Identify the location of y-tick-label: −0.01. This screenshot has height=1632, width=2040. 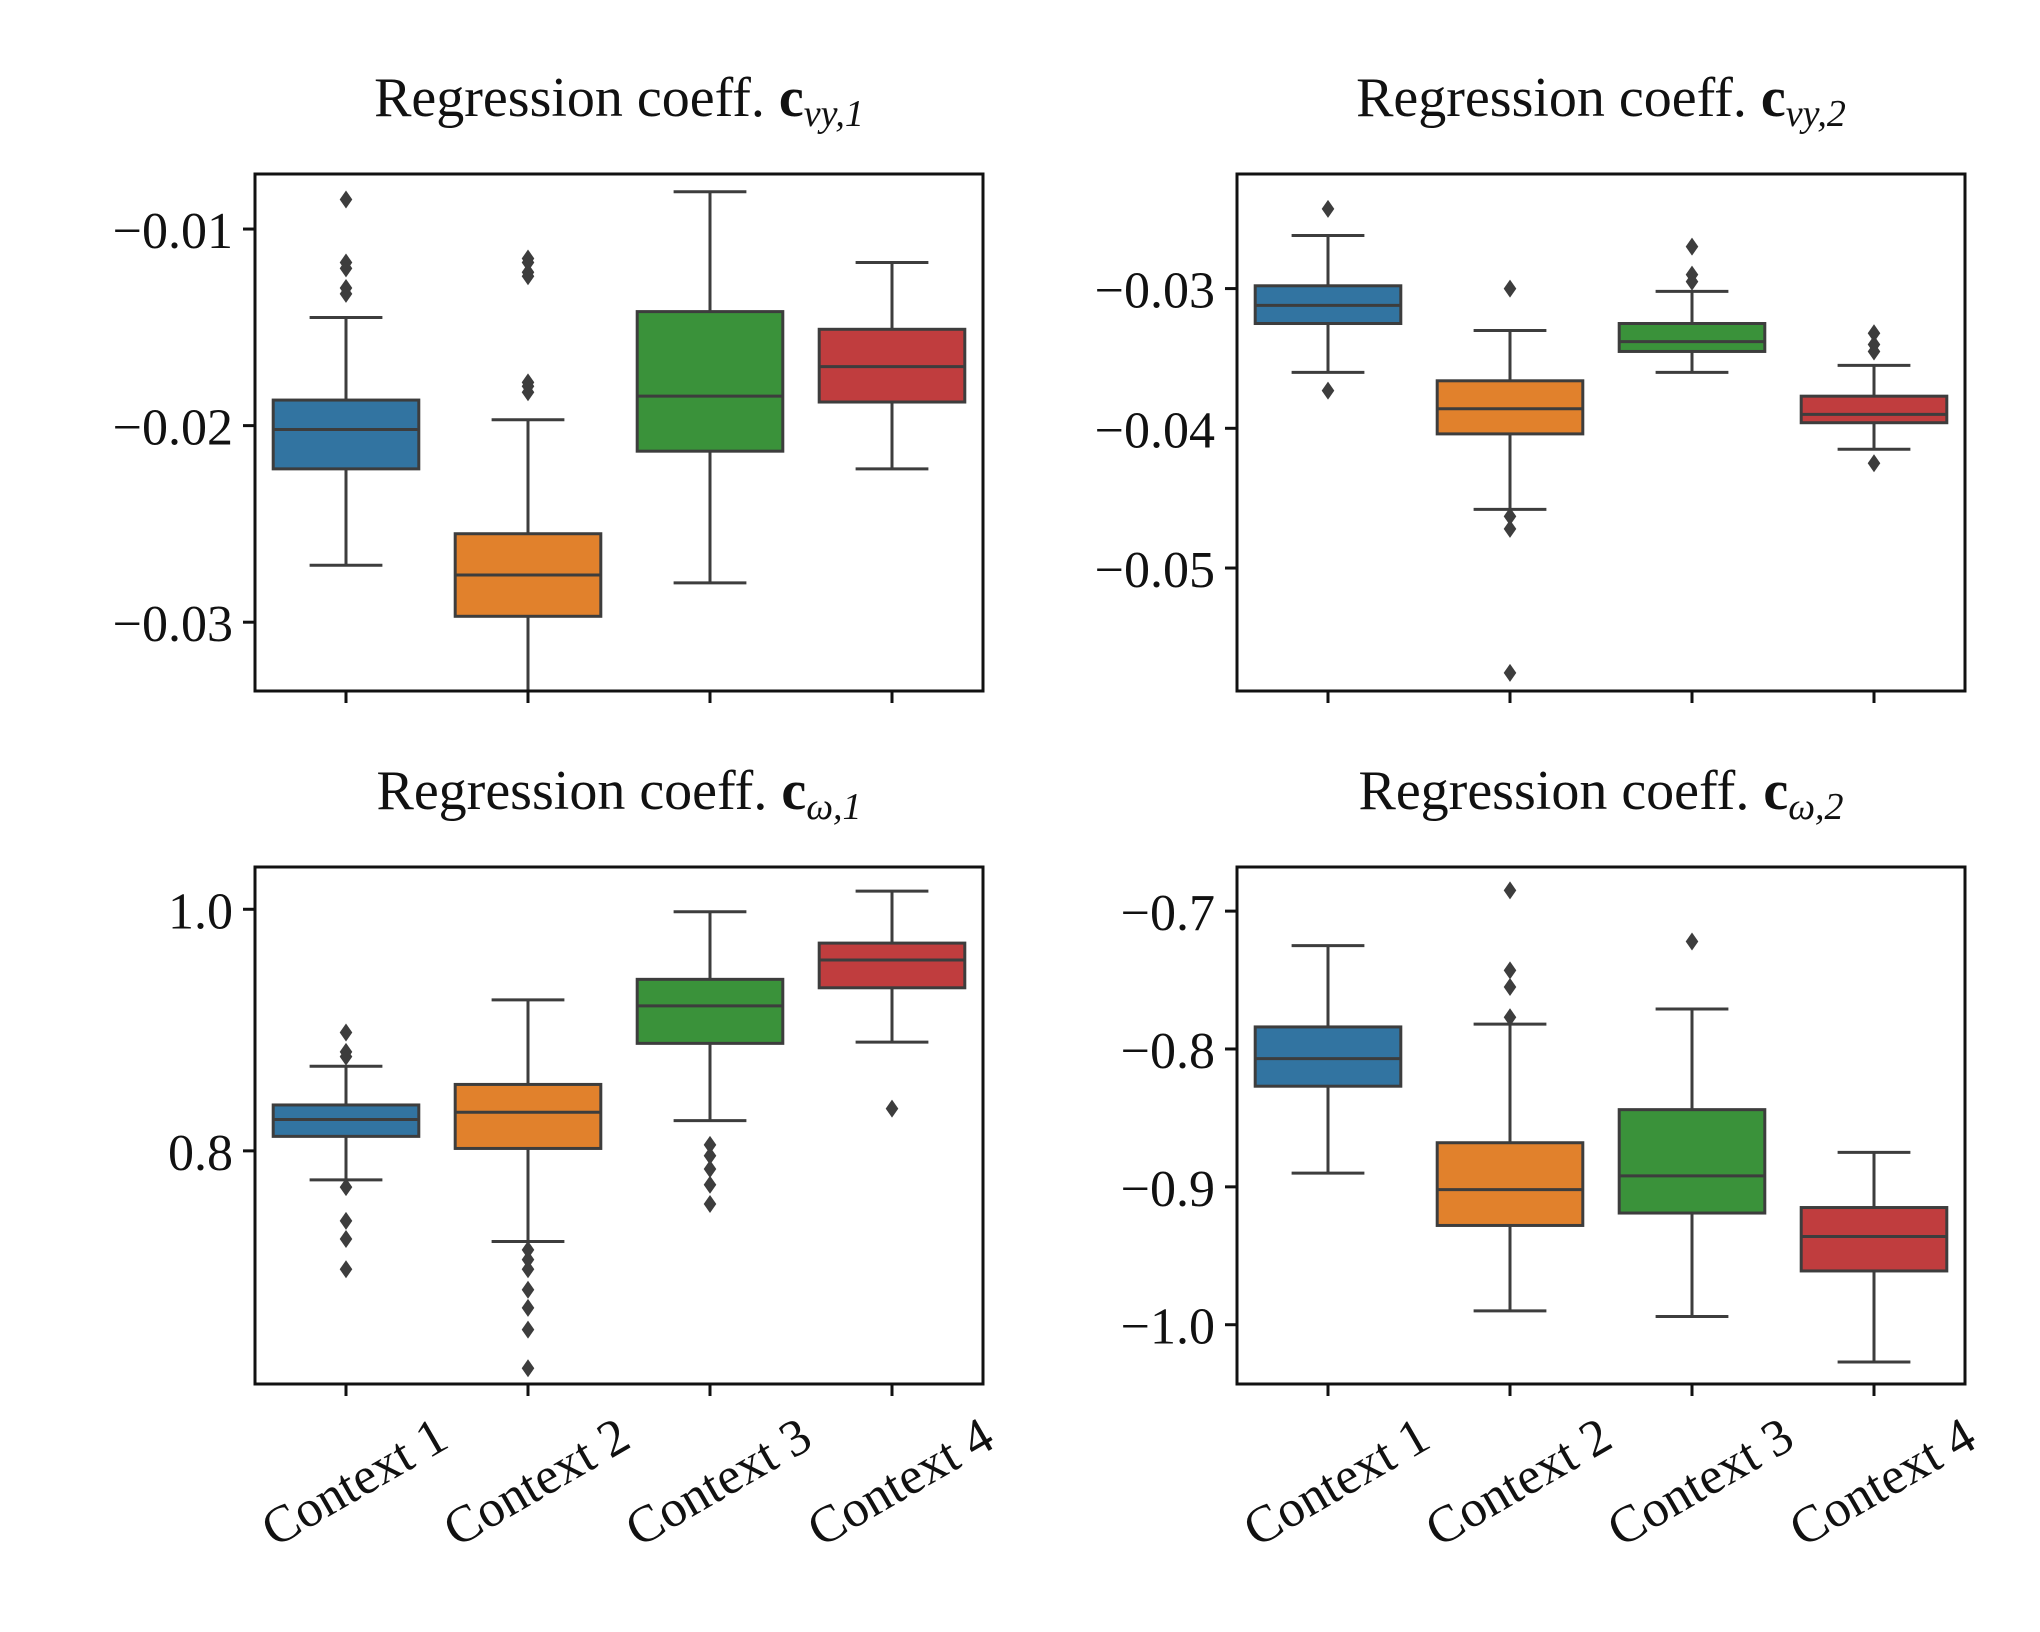
(173, 231).